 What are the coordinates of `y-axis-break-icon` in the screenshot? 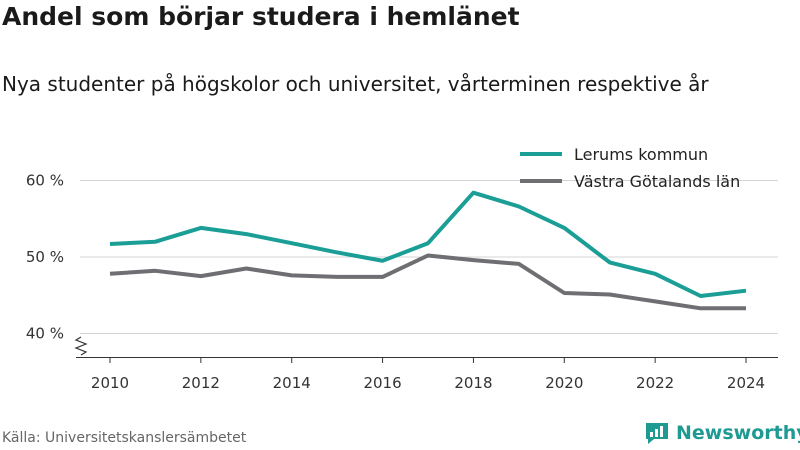 It's located at (81, 346).